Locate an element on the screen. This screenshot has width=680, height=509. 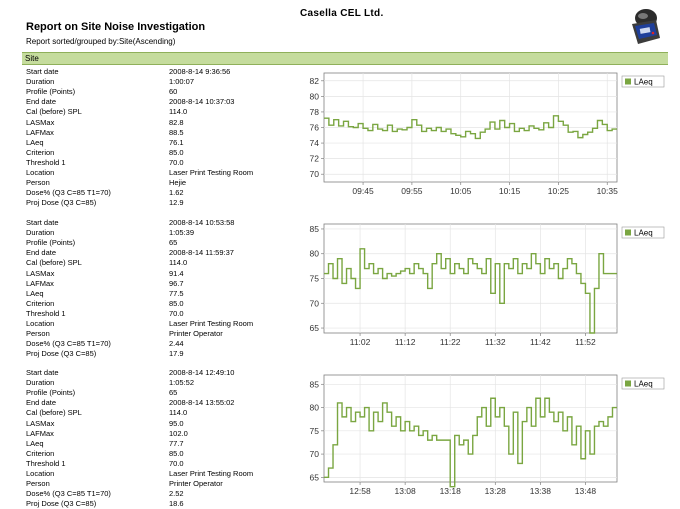
x-tick-label: 11:42 is located at coordinates (540, 342).